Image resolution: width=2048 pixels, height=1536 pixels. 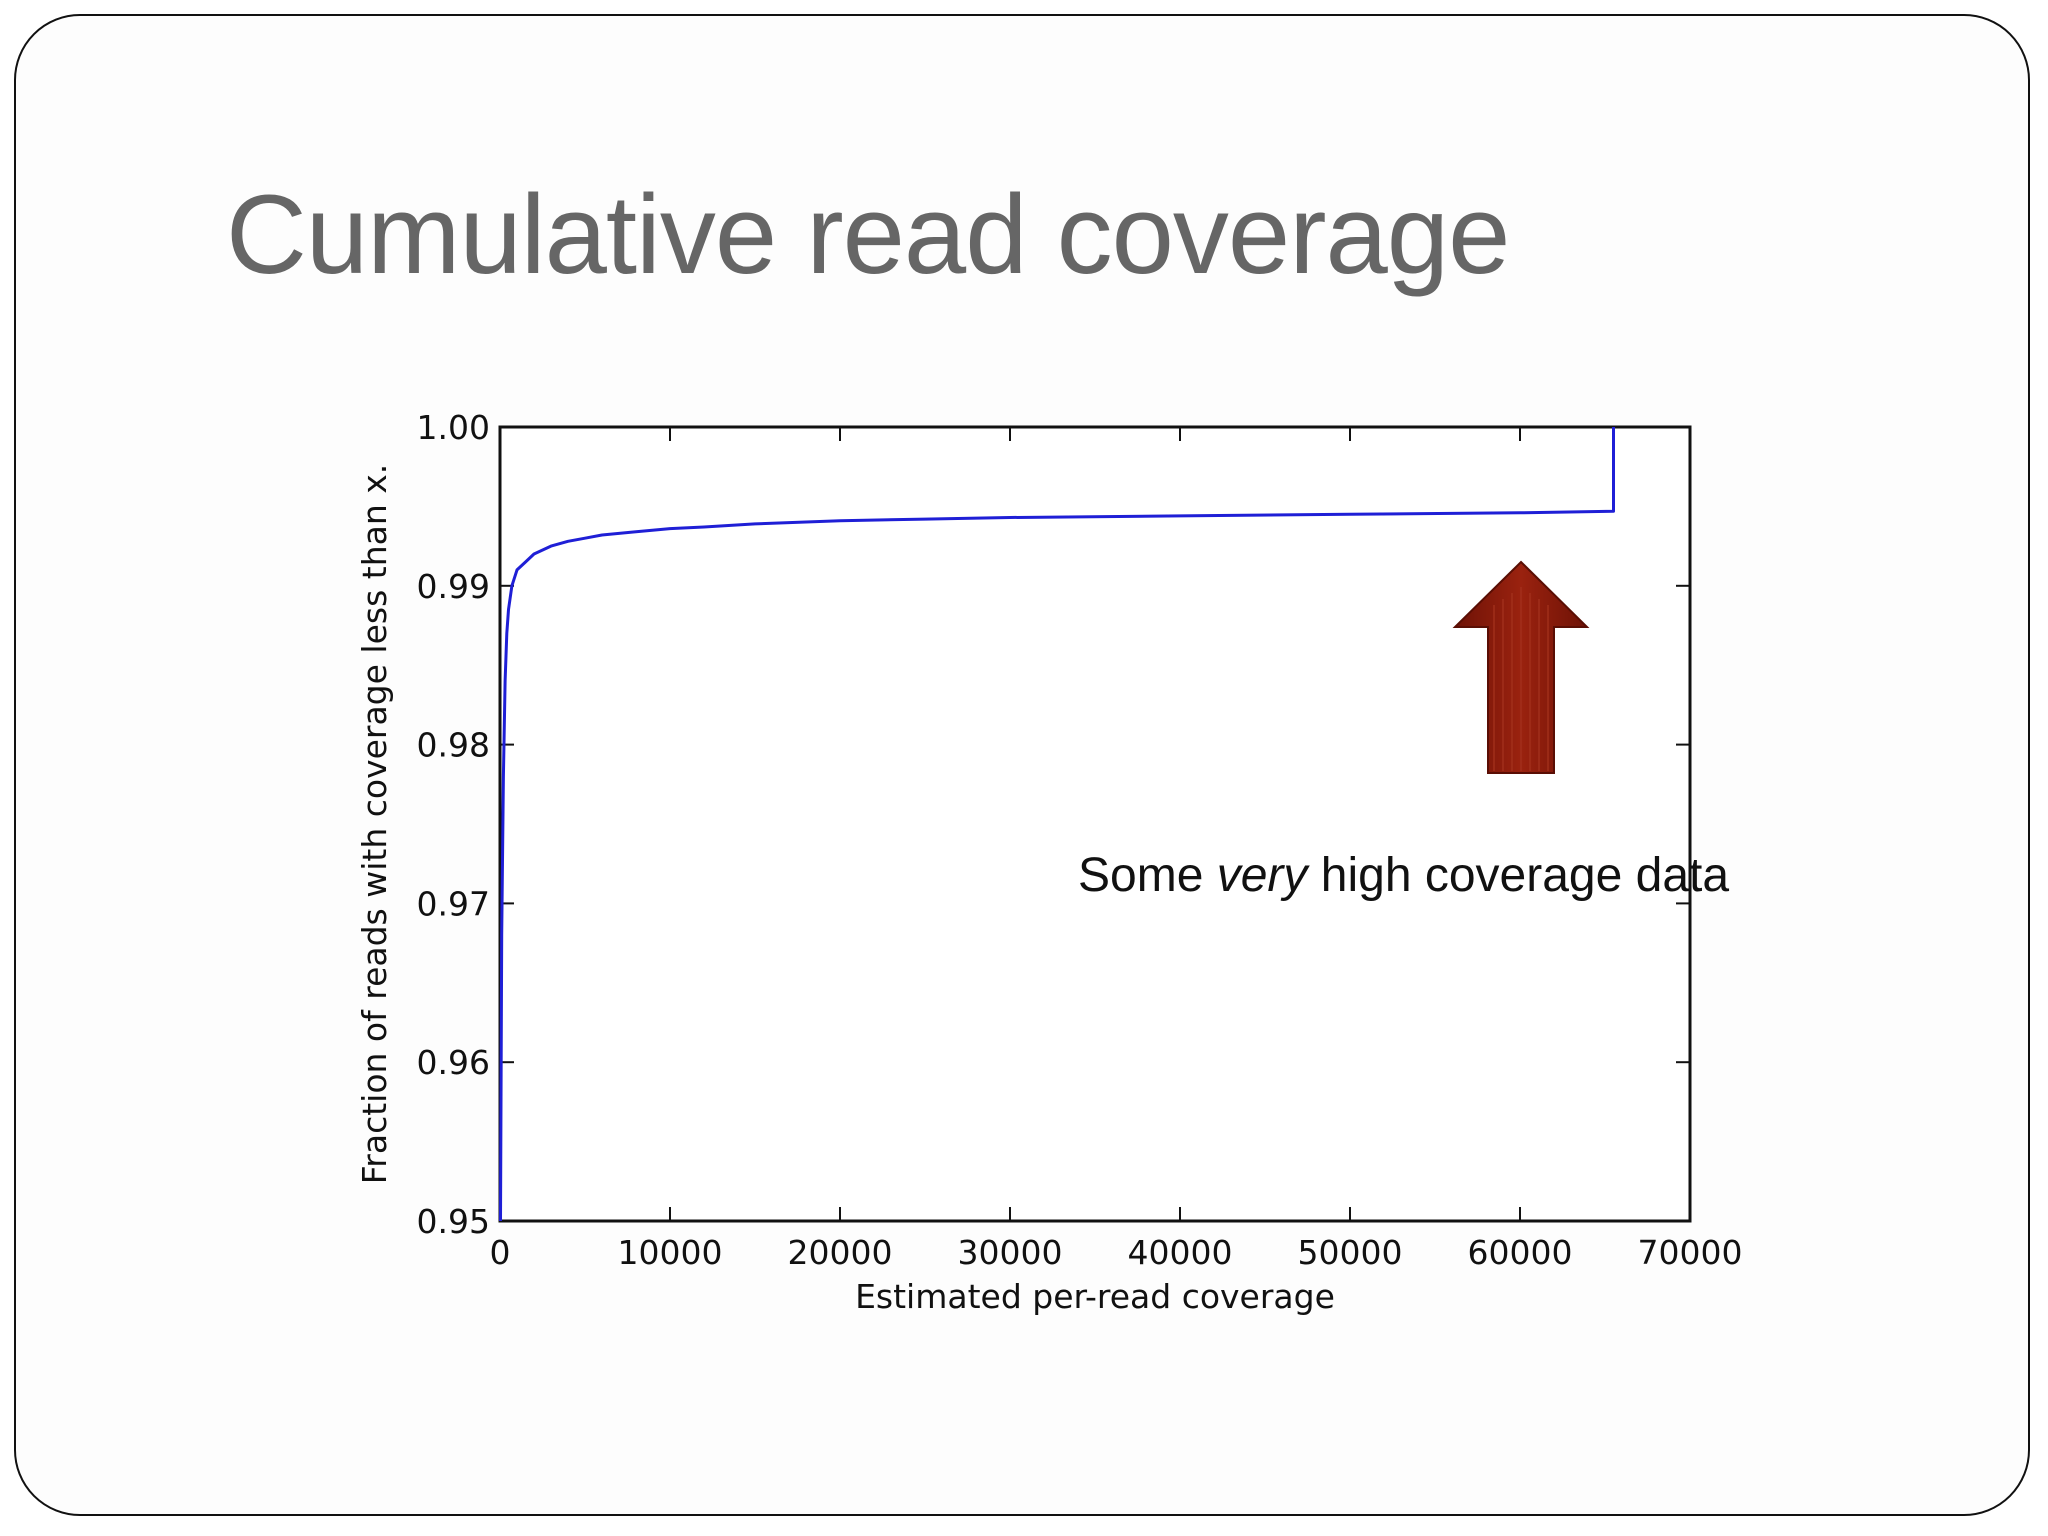 I want to click on y-tick-label: 0.96, so click(x=453, y=1062).